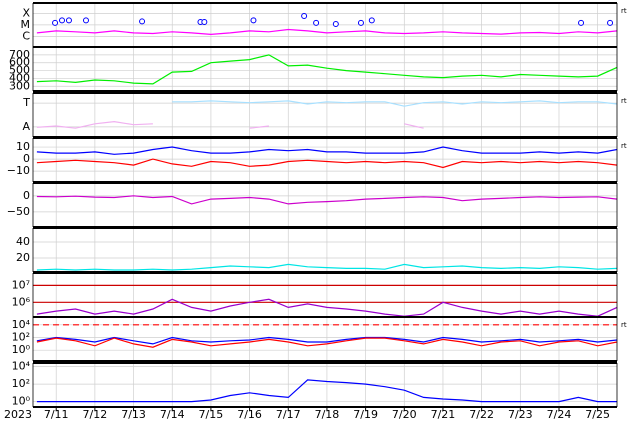 The image size is (634, 424). What do you see at coordinates (56, 414) in the screenshot?
I see `x-tick-label: 7/11` at bounding box center [56, 414].